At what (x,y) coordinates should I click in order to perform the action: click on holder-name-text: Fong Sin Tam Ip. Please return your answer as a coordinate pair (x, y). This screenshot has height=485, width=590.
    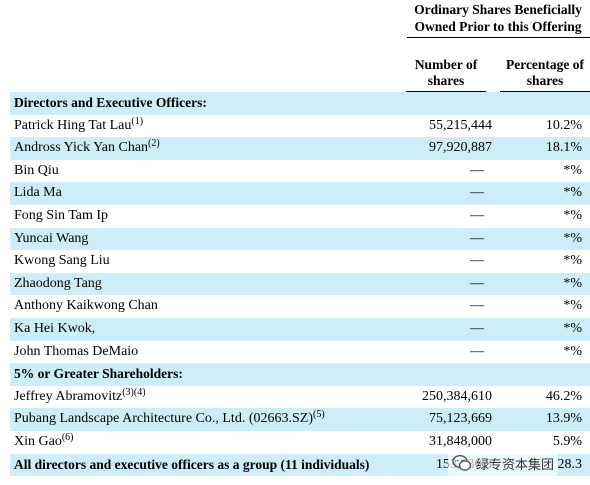
    Looking at the image, I should click on (61, 215).